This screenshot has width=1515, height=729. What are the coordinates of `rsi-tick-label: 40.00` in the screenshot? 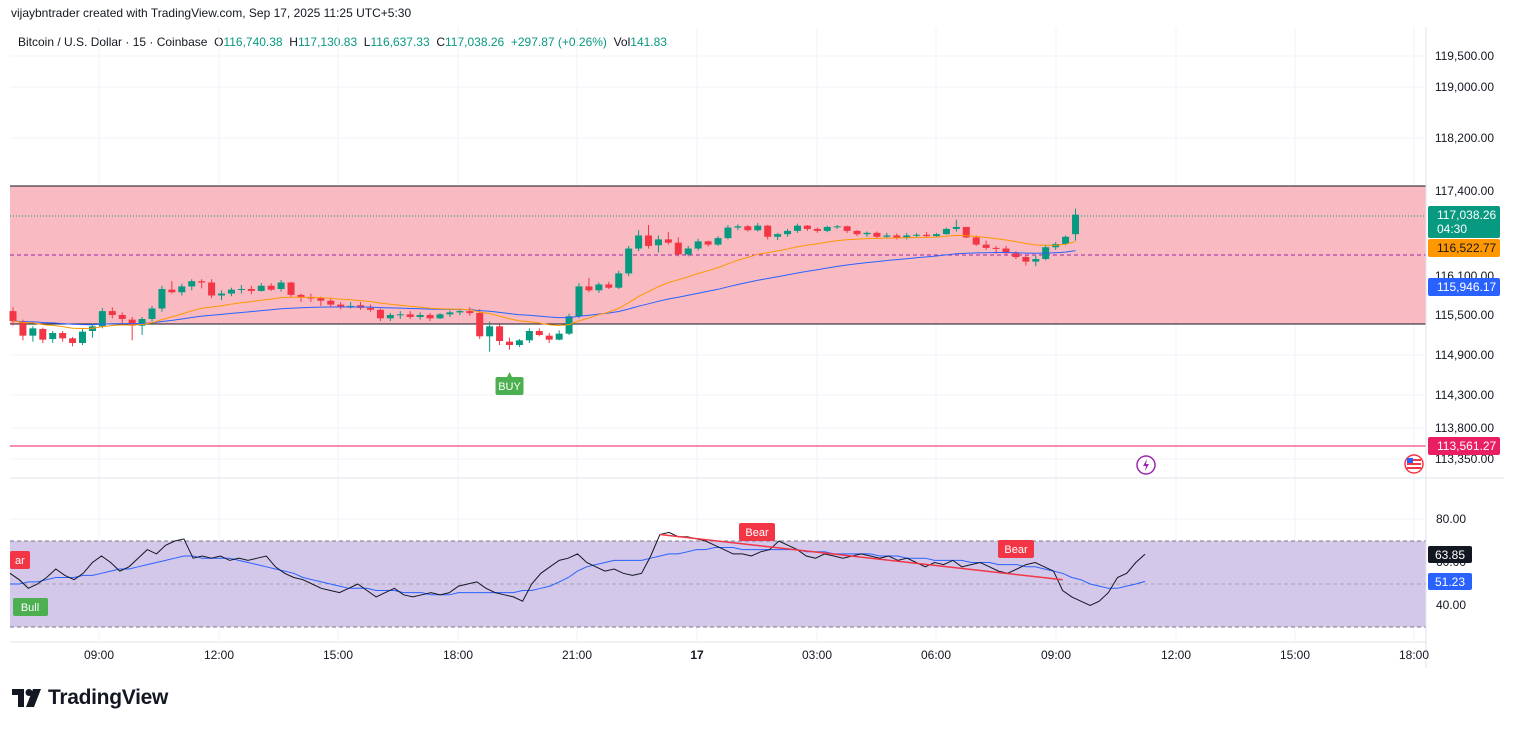 It's located at (1451, 605).